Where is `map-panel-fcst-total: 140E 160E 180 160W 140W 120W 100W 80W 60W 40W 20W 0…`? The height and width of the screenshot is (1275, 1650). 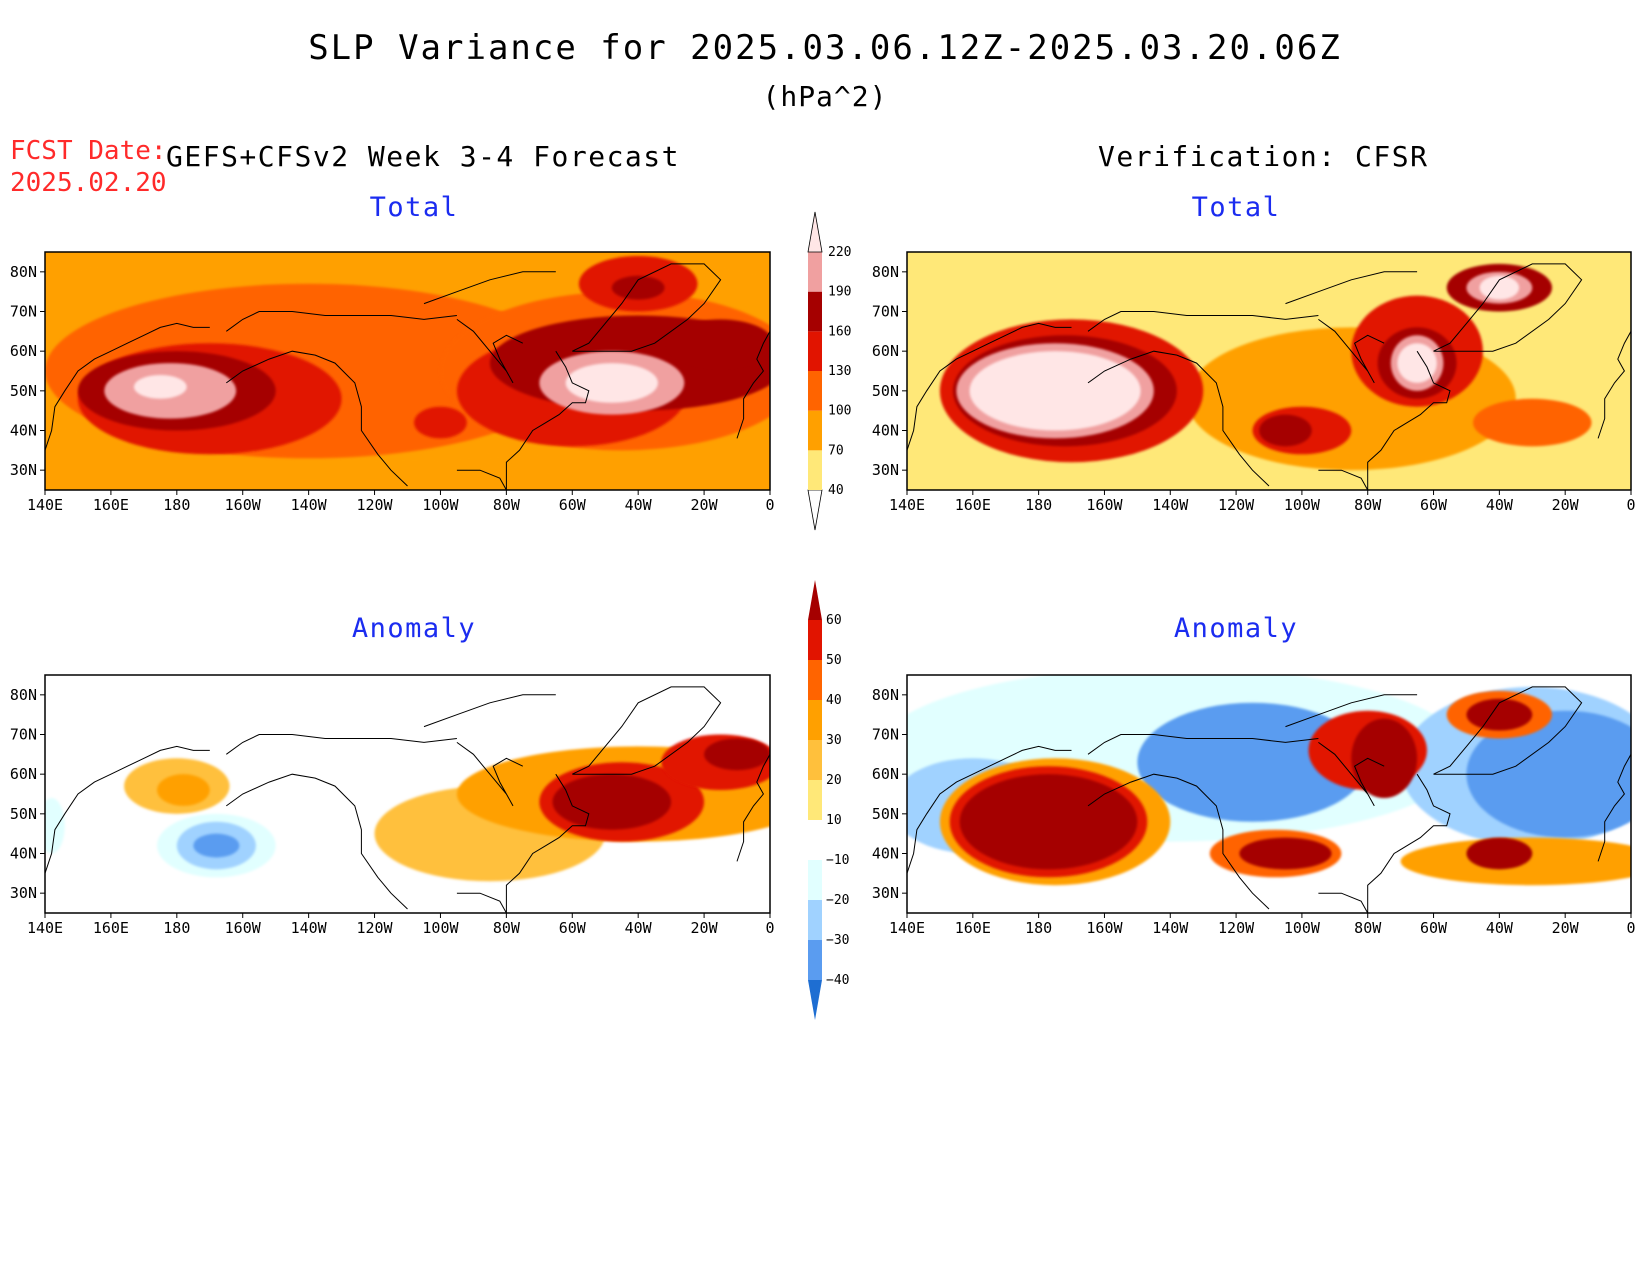
map-panel-fcst-total: 140E 160E 180 160W 140W 120W 100W 80W 60W 40W 20W 0… is located at coordinates (392, 382).